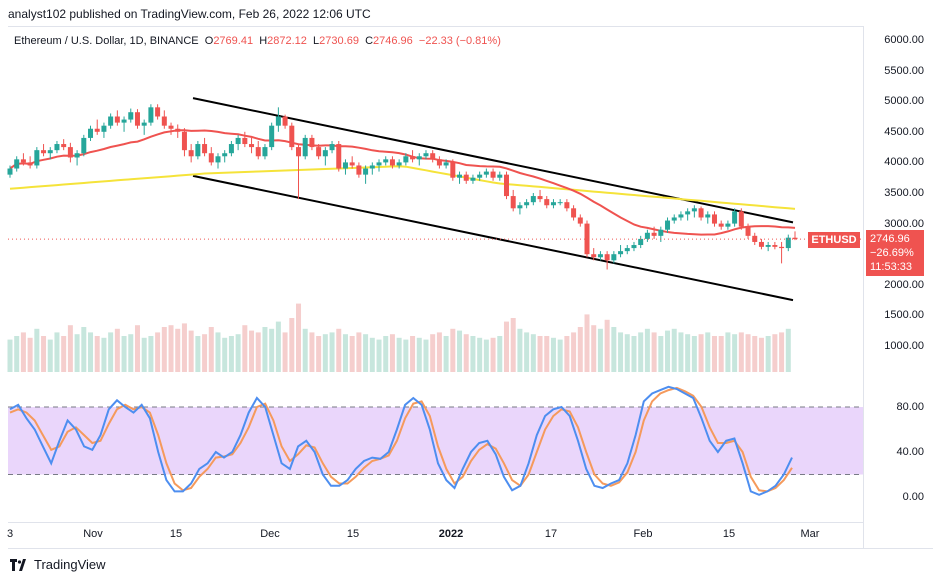 The image size is (941, 583). Describe the element at coordinates (18, 564) in the screenshot. I see `tradingview-logo-icon` at that location.